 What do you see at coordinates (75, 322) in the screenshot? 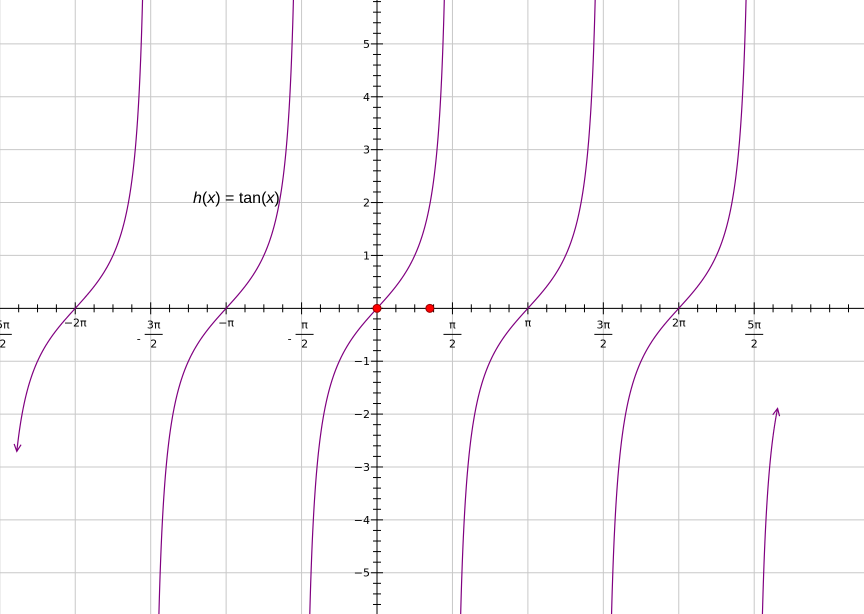
I see `x-tick-label: −2π` at bounding box center [75, 322].